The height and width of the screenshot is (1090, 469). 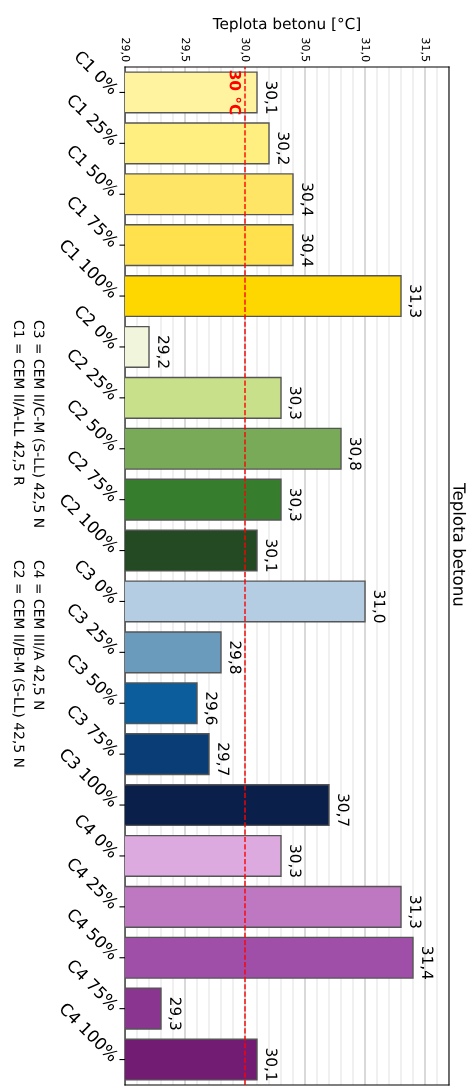 What do you see at coordinates (427, 963) in the screenshot?
I see `data-label: 31,4` at bounding box center [427, 963].